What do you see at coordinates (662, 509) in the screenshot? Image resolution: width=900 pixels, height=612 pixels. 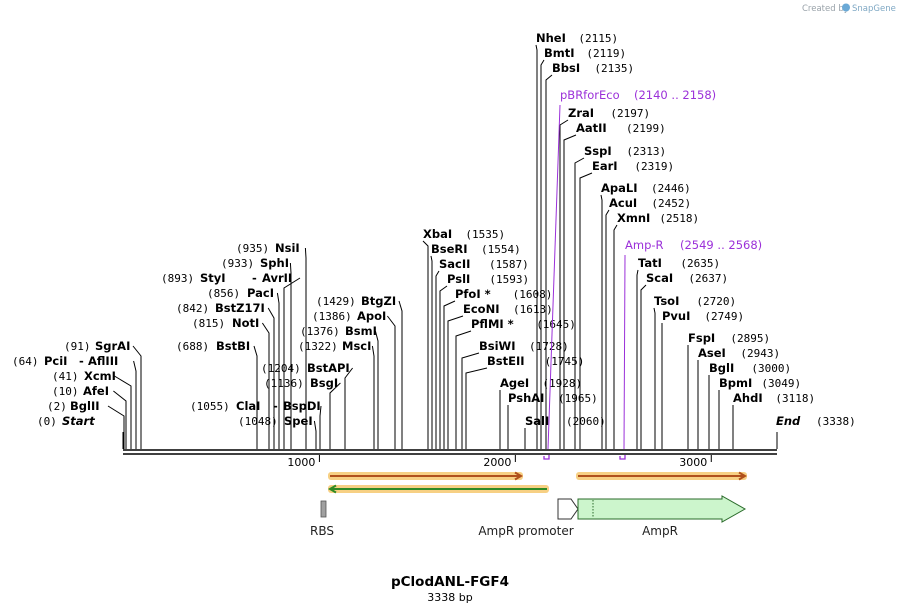 I see `ampr-gene-feature` at bounding box center [662, 509].